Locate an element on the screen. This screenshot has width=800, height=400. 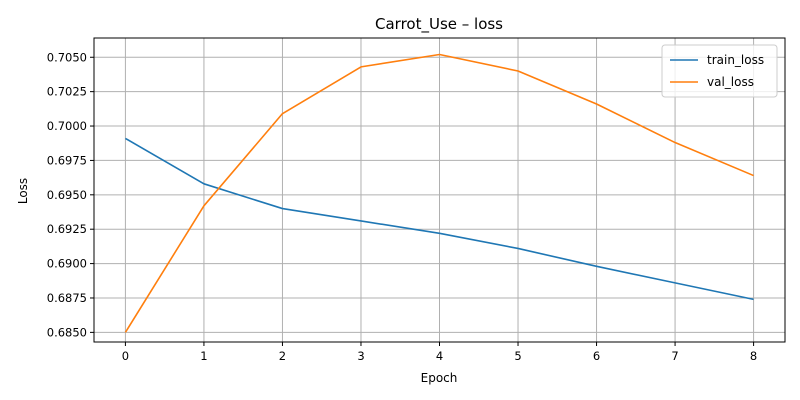
x-tick-label: 2 is located at coordinates (282, 356).